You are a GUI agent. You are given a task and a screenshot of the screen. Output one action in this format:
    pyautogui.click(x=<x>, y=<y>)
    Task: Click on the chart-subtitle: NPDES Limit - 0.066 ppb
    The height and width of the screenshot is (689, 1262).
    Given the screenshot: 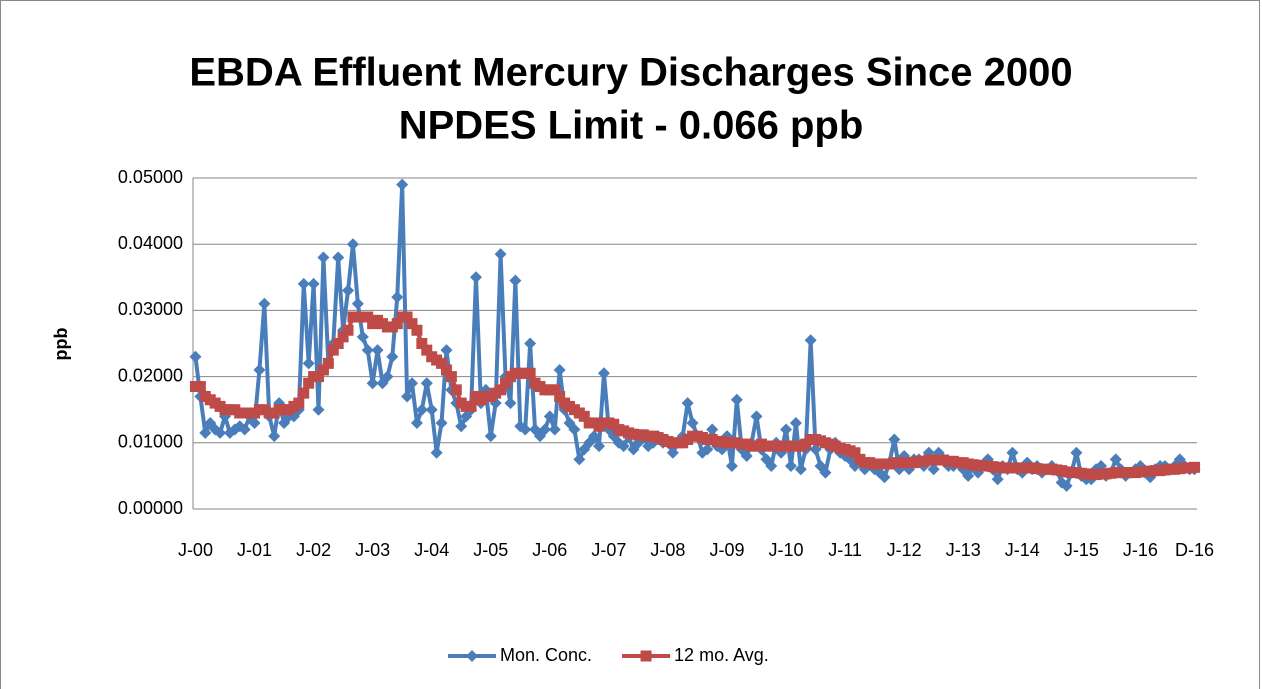 What is the action you would take?
    pyautogui.click(x=631, y=126)
    